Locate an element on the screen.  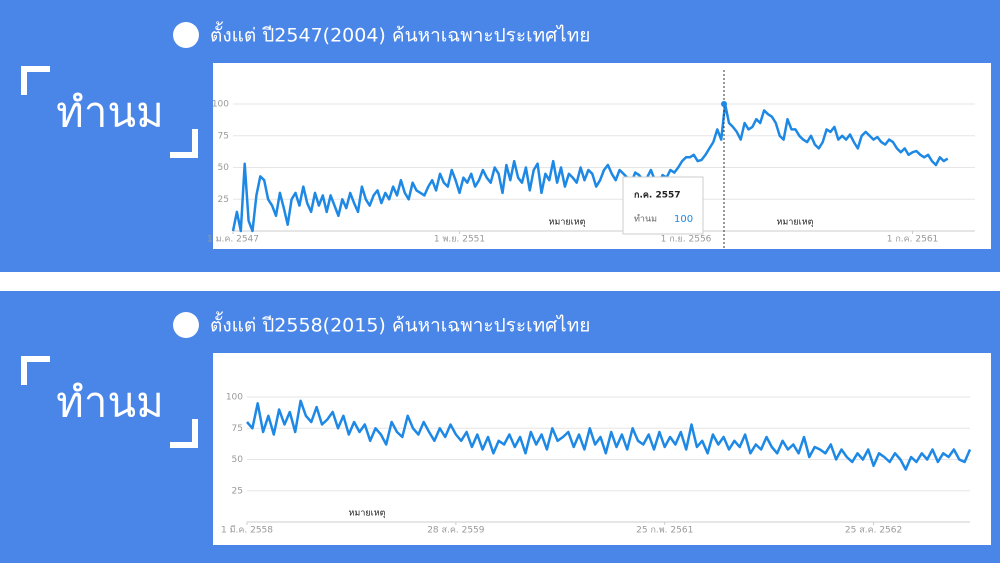
x-tick-label: 1 พ.ย. 2551 is located at coordinates (459, 240).